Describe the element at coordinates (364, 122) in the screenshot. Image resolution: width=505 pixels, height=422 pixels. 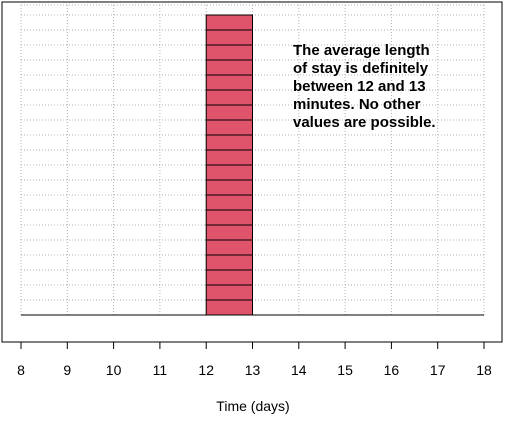
I see `annotation-line-4: values are possible.` at that location.